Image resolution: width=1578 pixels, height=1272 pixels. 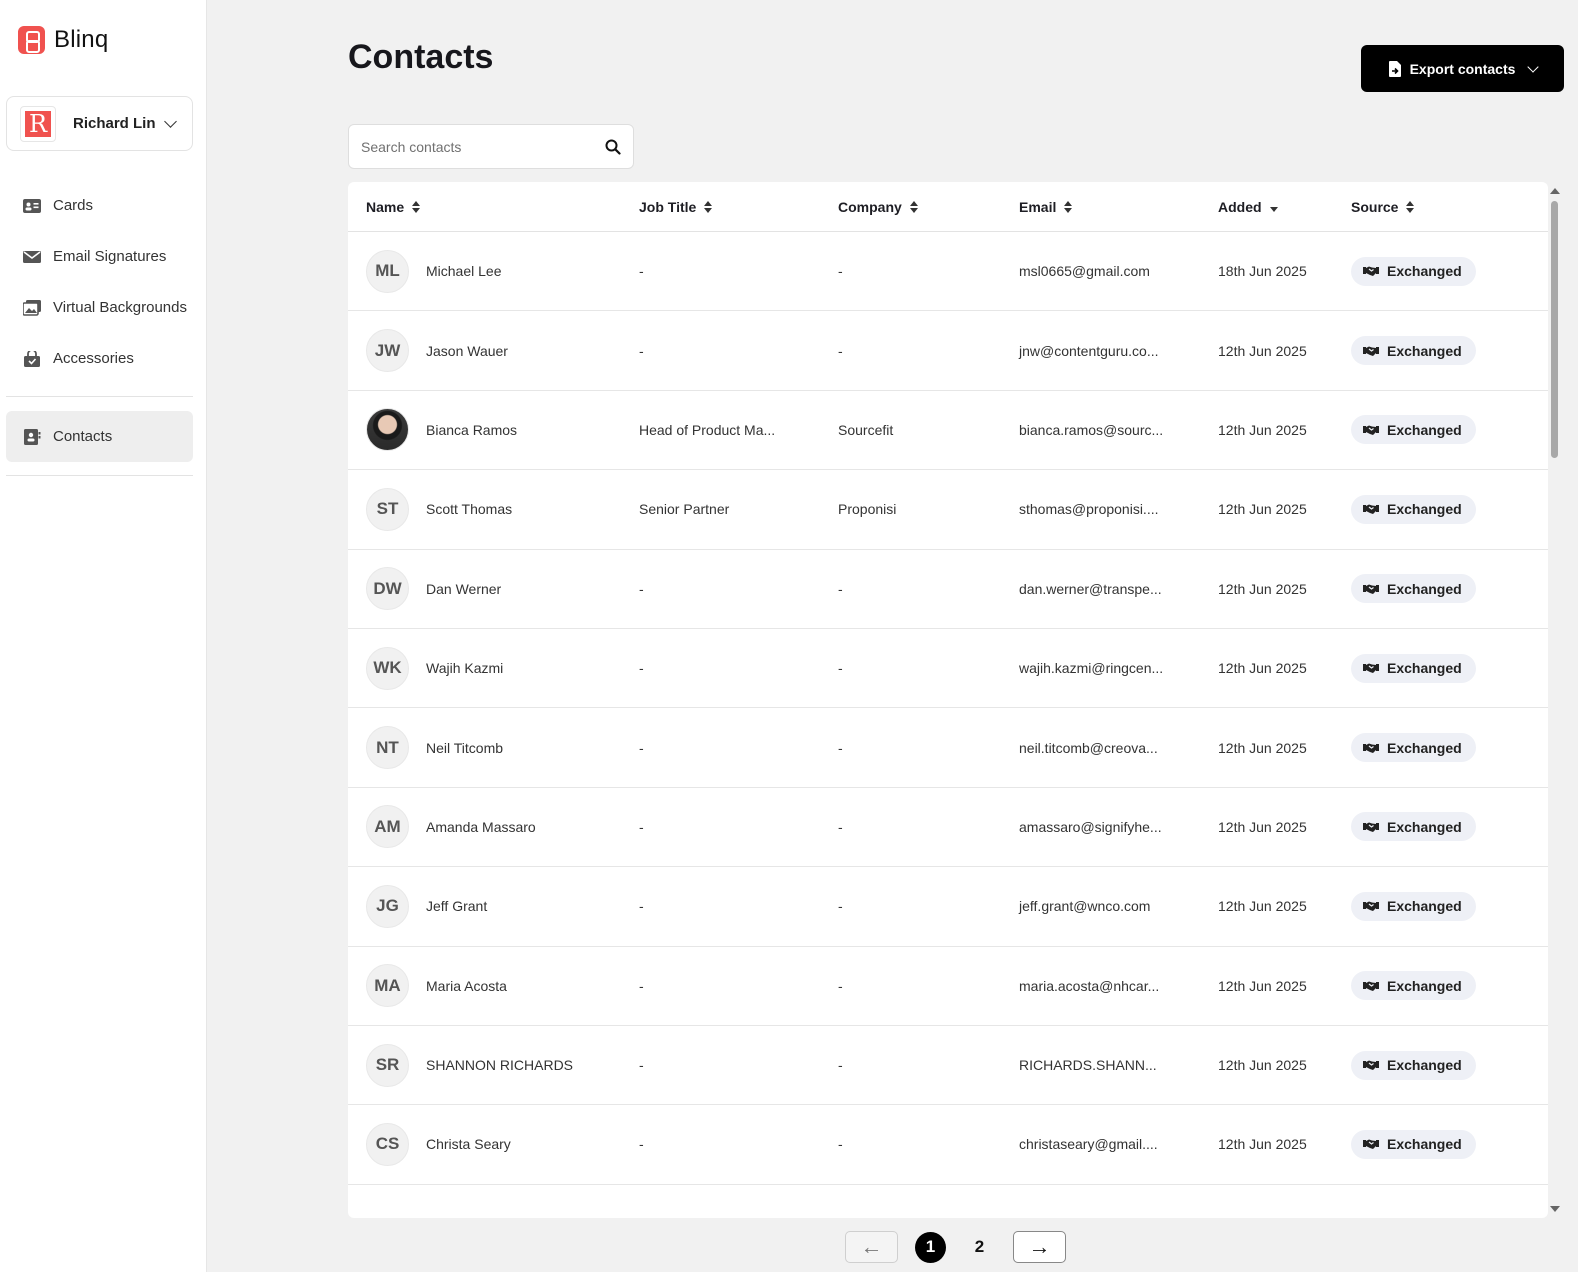 I want to click on sidebar-item-accessories: Accessories, so click(x=99, y=358).